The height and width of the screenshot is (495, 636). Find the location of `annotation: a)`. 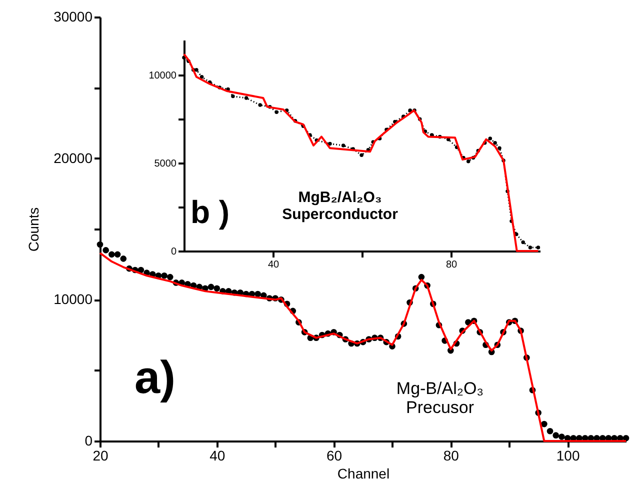

annotation: a) is located at coordinates (155, 377).